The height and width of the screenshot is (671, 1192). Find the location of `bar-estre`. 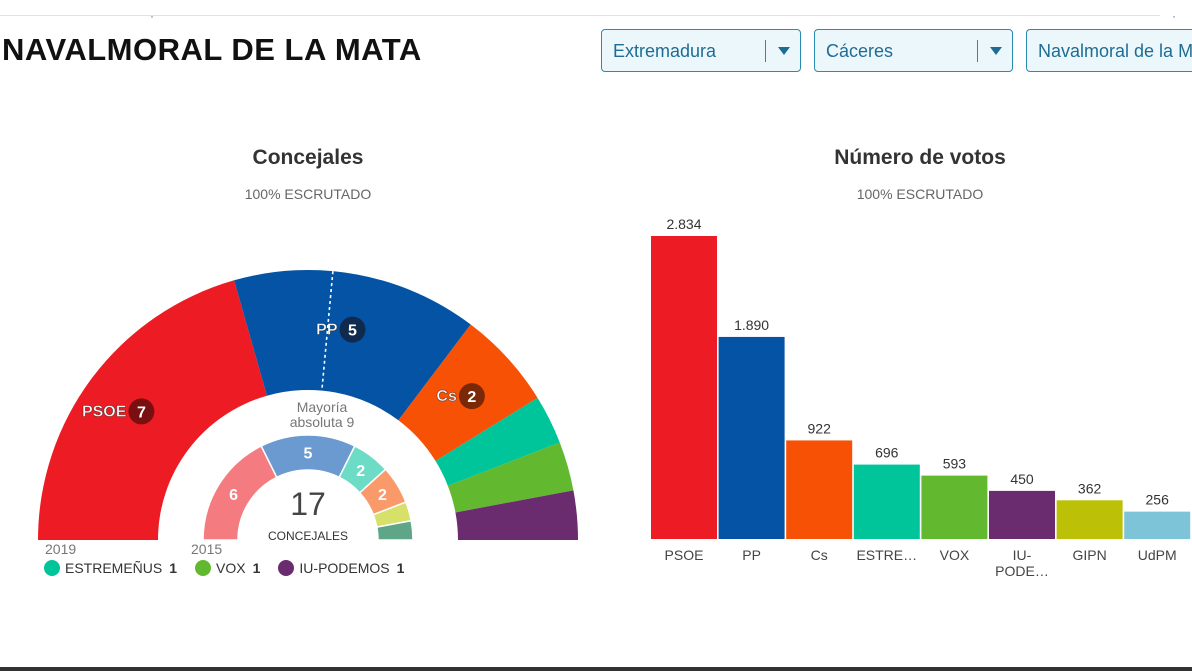

bar-estre is located at coordinates (886, 501).